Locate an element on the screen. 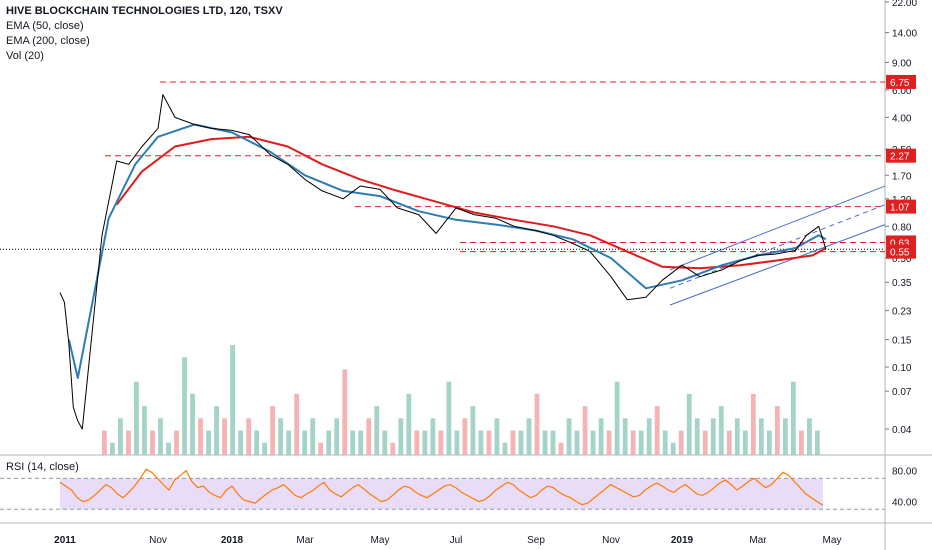 The height and width of the screenshot is (550, 932). x-tick-label: 2019 is located at coordinates (682, 540).